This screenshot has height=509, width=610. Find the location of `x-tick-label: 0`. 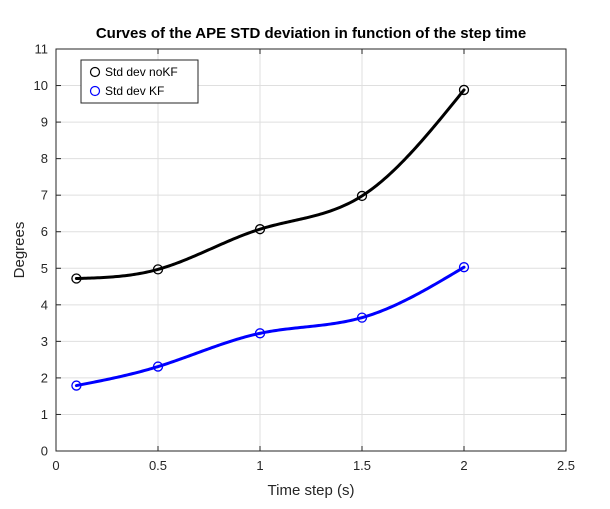

x-tick-label: 0 is located at coordinates (55, 465).